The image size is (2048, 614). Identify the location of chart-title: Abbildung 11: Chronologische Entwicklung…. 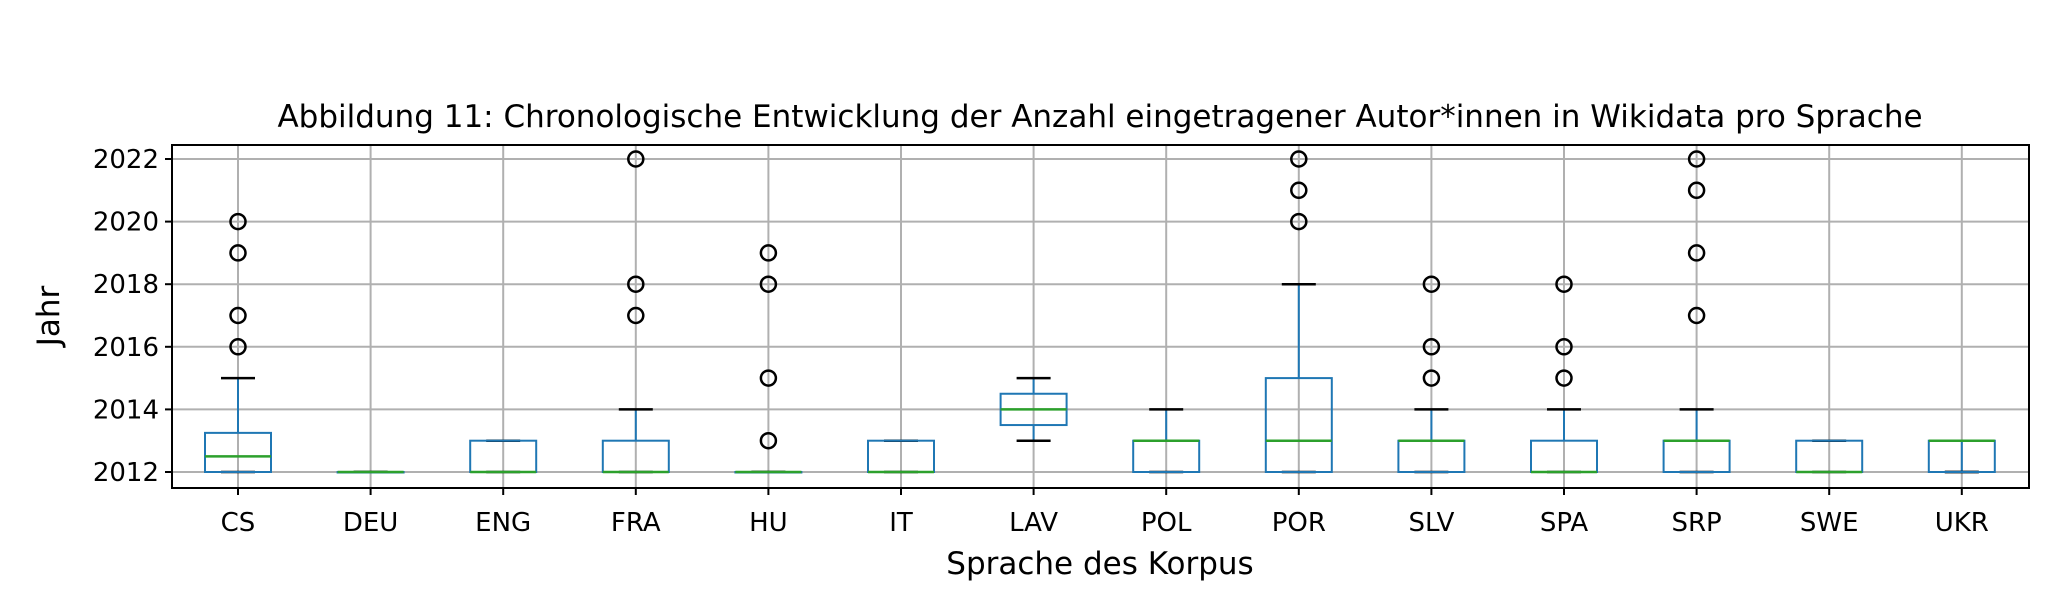
(1099, 117).